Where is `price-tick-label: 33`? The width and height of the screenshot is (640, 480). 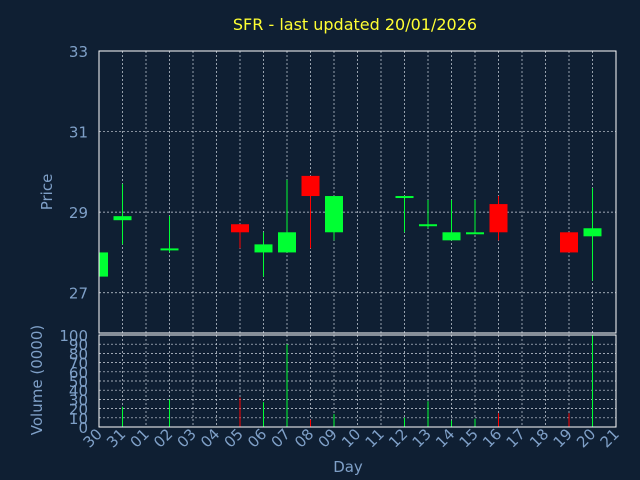
price-tick-label: 33 is located at coordinates (78, 52).